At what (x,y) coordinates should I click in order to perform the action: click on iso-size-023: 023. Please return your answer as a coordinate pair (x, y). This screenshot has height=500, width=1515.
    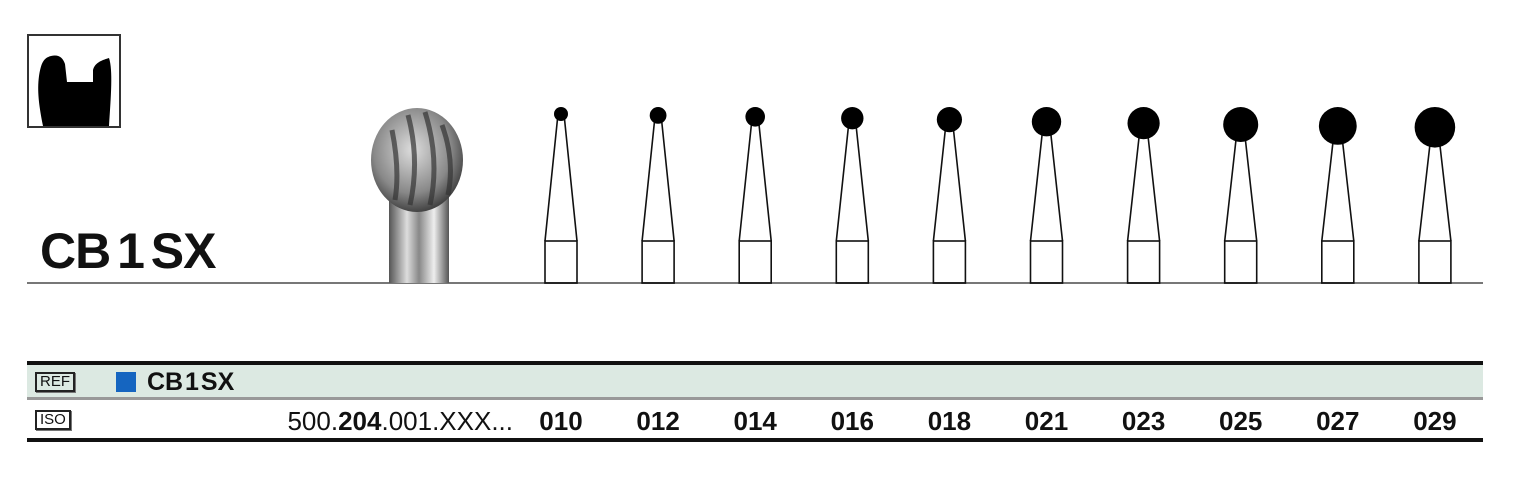
    Looking at the image, I should click on (1143, 421).